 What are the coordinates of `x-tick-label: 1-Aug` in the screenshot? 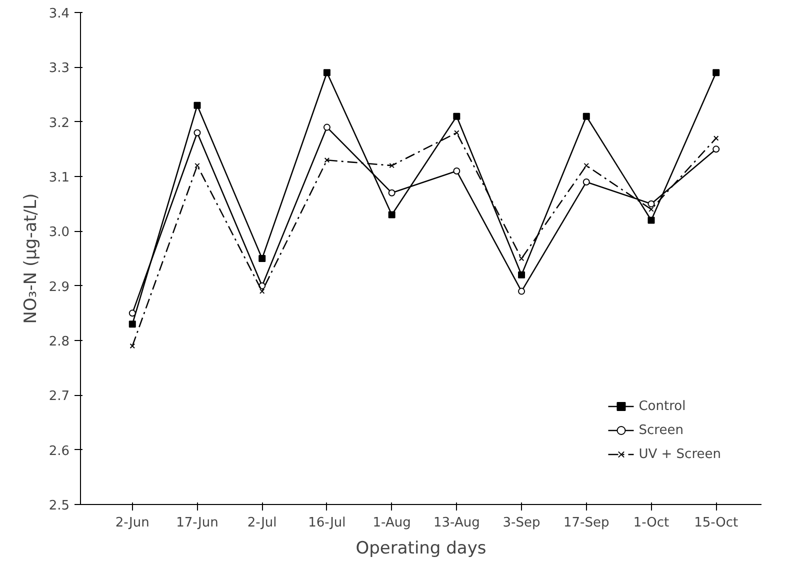 It's located at (391, 523).